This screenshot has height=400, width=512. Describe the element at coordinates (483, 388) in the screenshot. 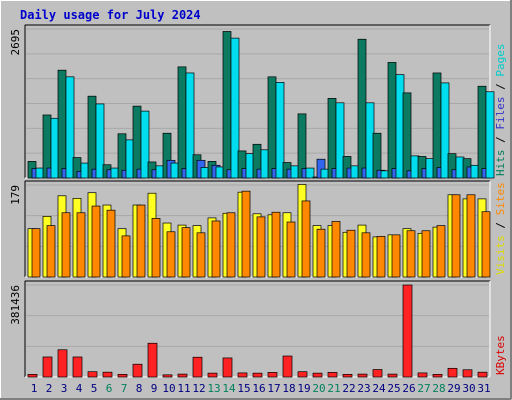

I see `day-label: 31` at that location.